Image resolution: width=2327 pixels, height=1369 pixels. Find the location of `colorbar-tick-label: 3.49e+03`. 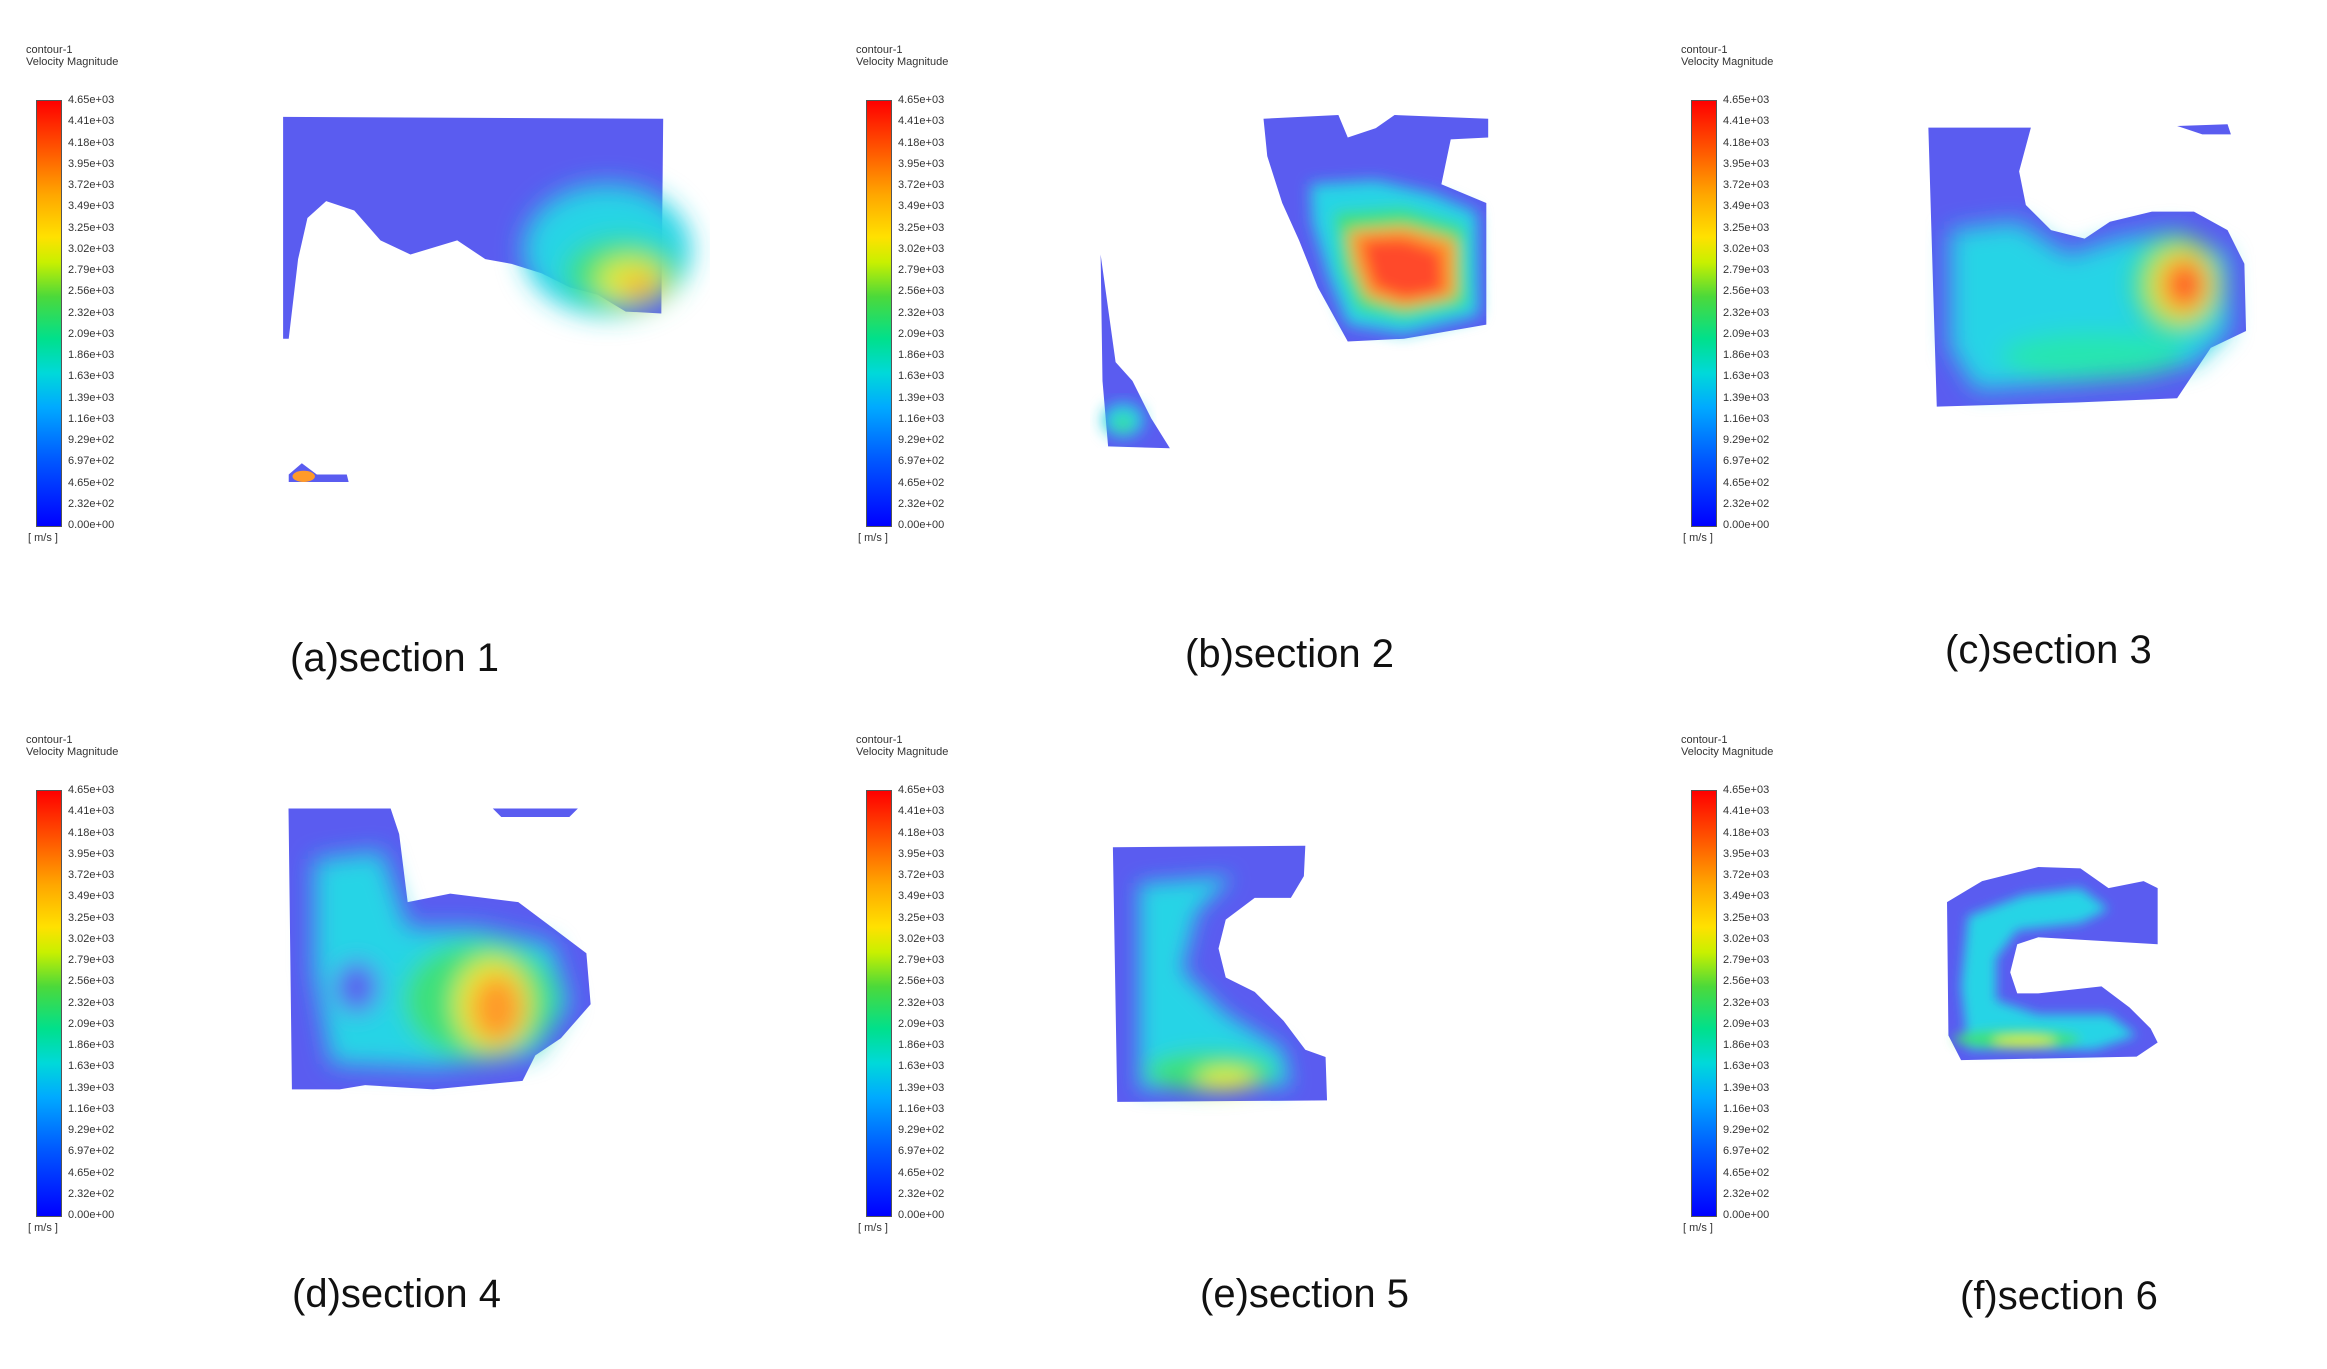

colorbar-tick-label: 3.49e+03 is located at coordinates (1746, 896).